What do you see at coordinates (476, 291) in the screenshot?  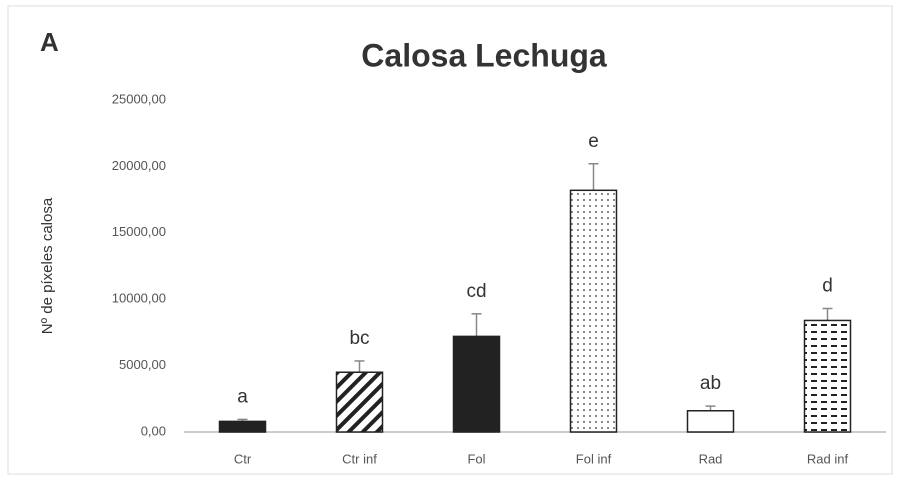 I see `significance-label: cd` at bounding box center [476, 291].